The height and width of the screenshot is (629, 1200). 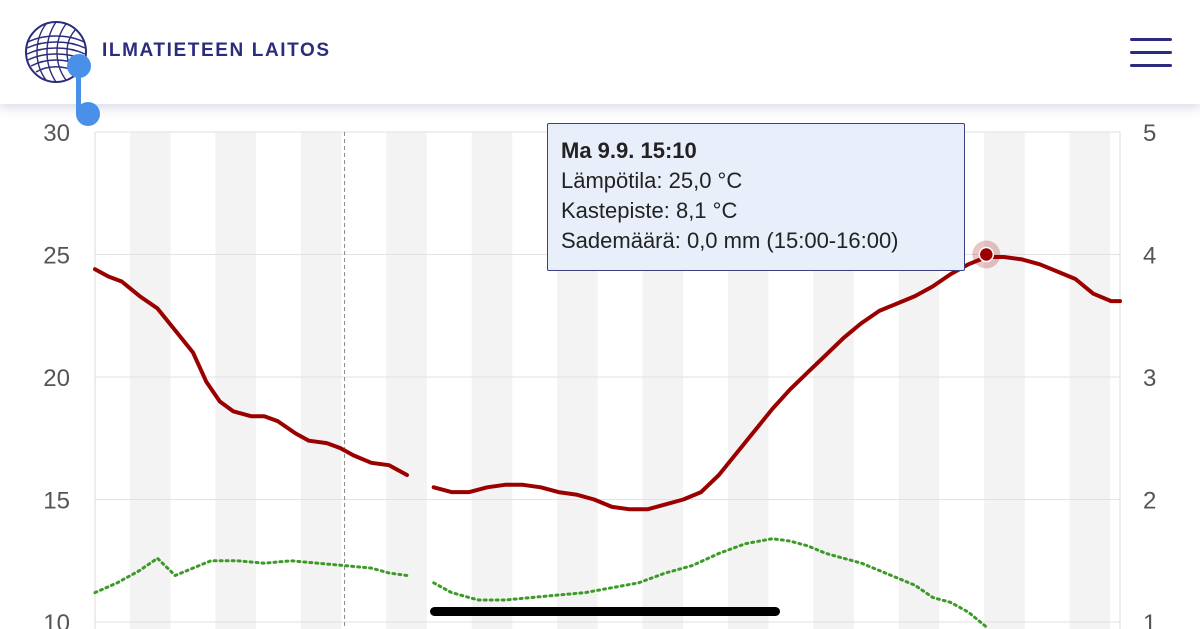 I want to click on temperature-line, so click(x=251, y=372).